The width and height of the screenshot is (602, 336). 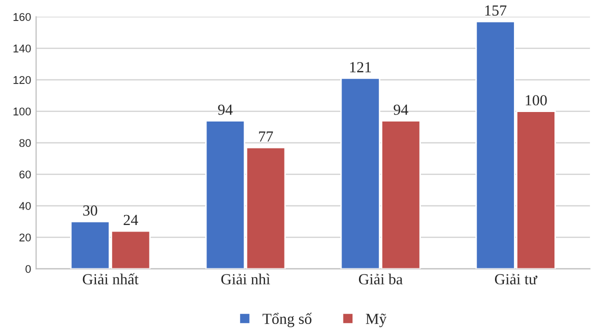 What do you see at coordinates (131, 219) in the screenshot?
I see `data-label: 24` at bounding box center [131, 219].